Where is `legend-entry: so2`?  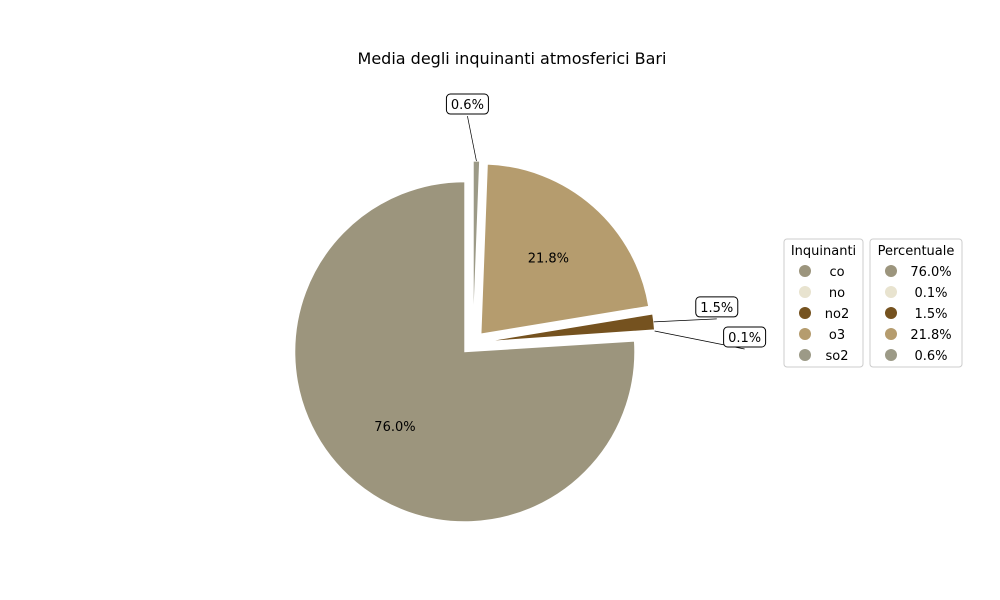 legend-entry: so2 is located at coordinates (837, 356).